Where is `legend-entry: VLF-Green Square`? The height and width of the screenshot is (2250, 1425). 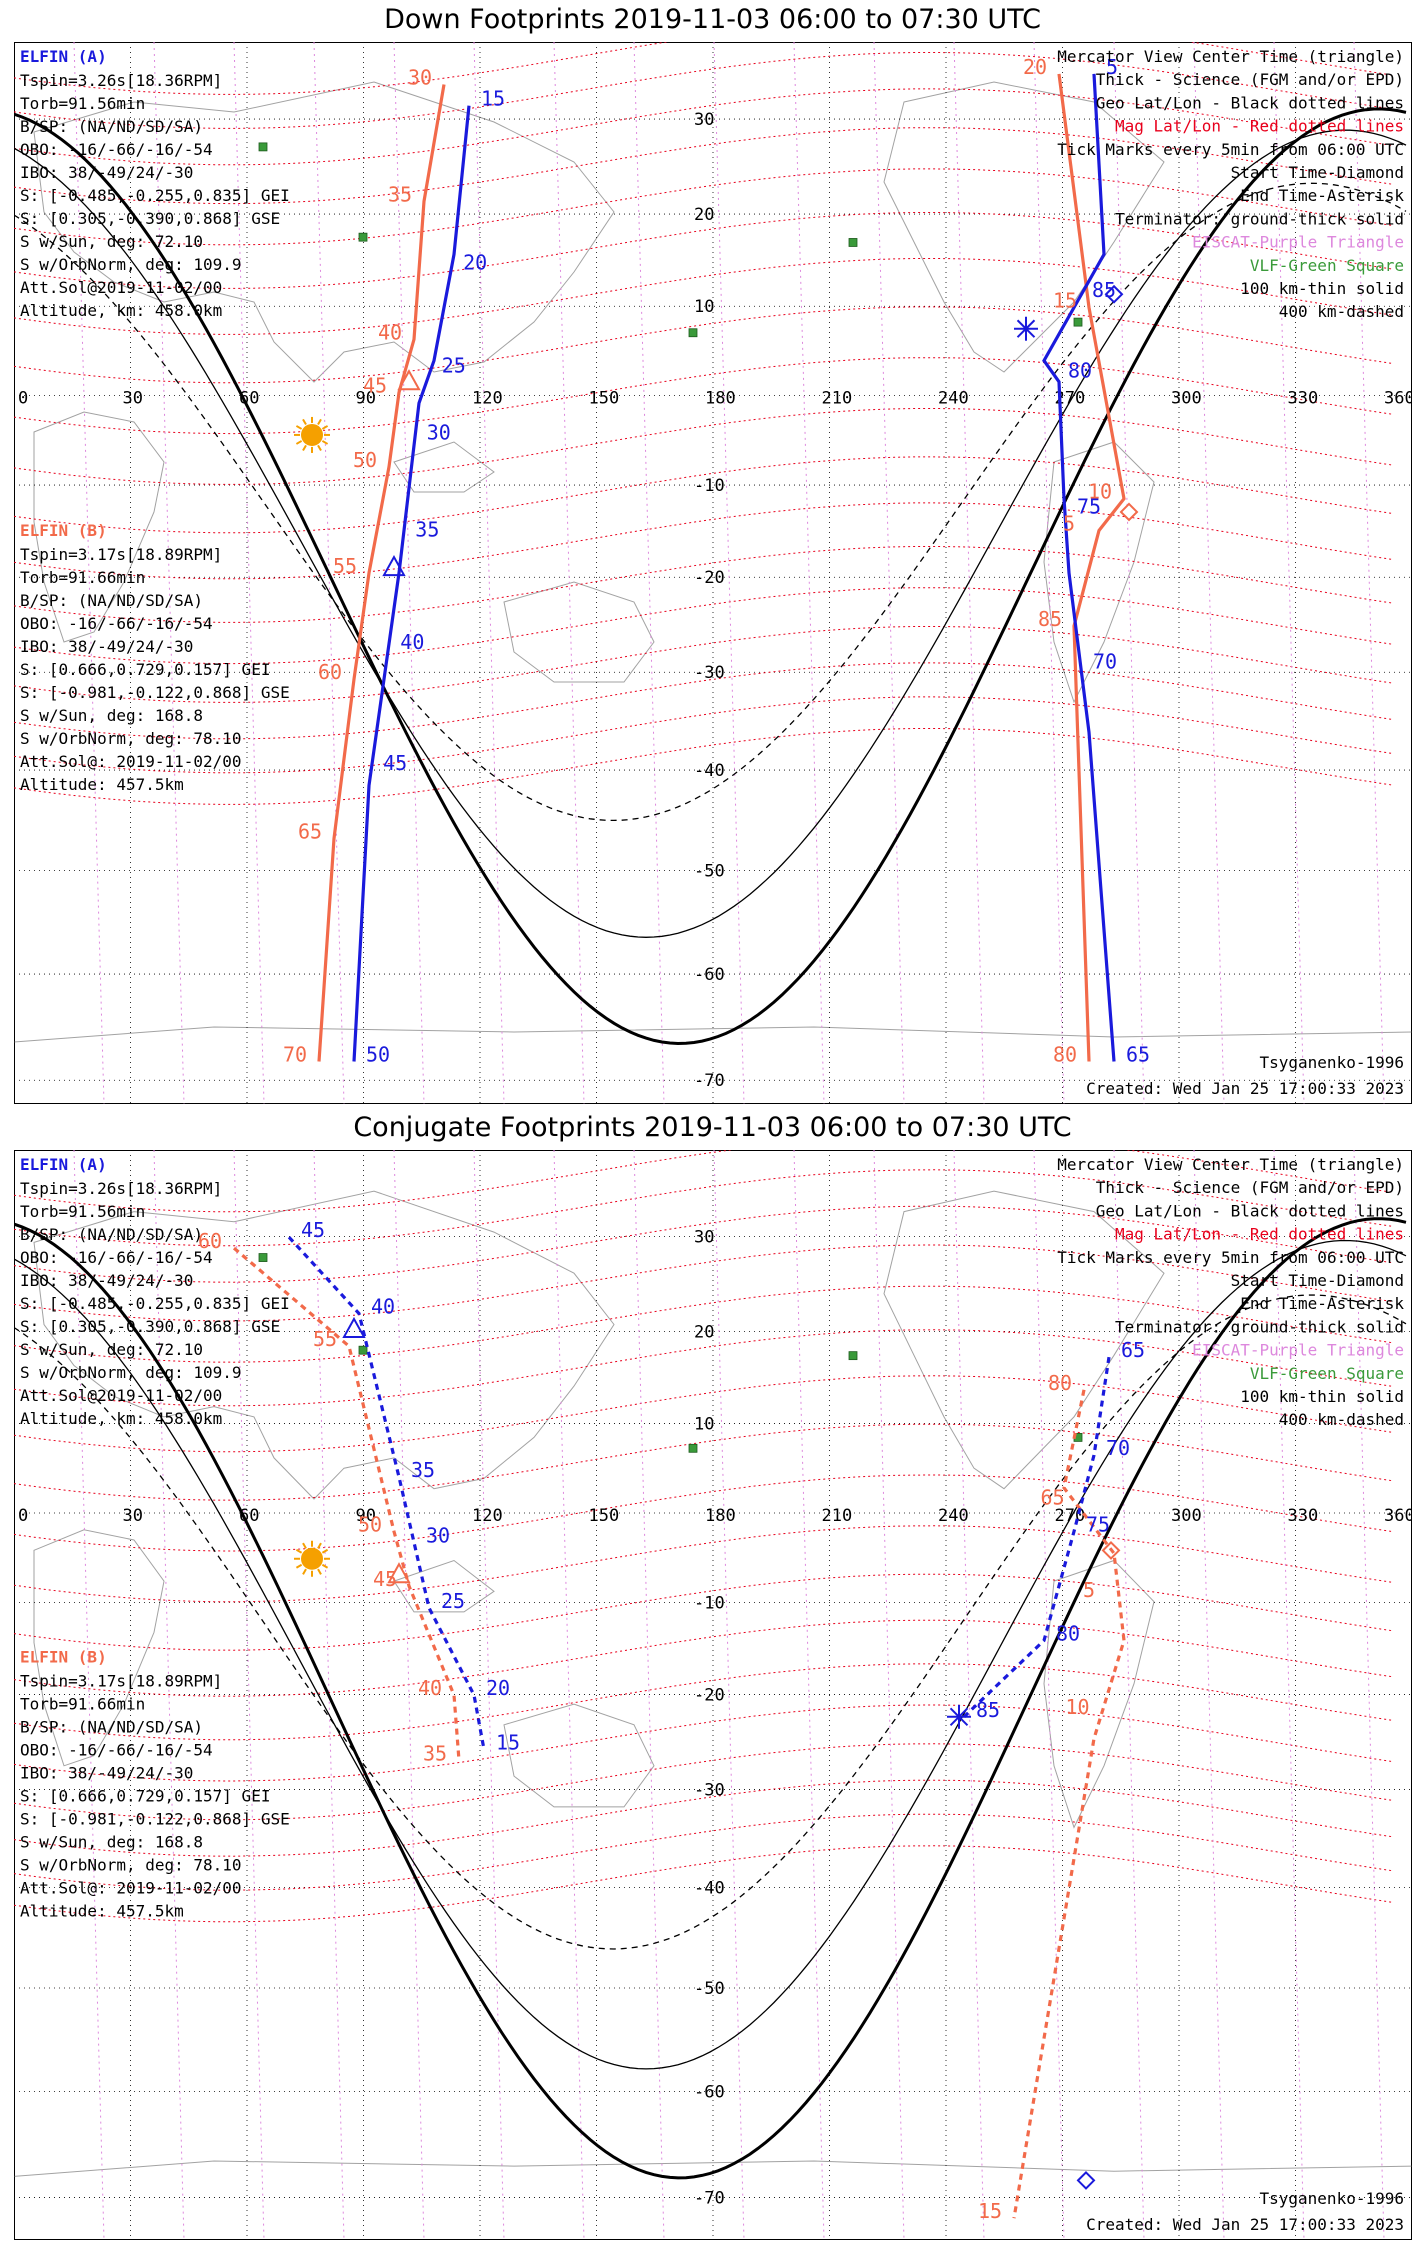 legend-entry: VLF-Green Square is located at coordinates (1327, 1373).